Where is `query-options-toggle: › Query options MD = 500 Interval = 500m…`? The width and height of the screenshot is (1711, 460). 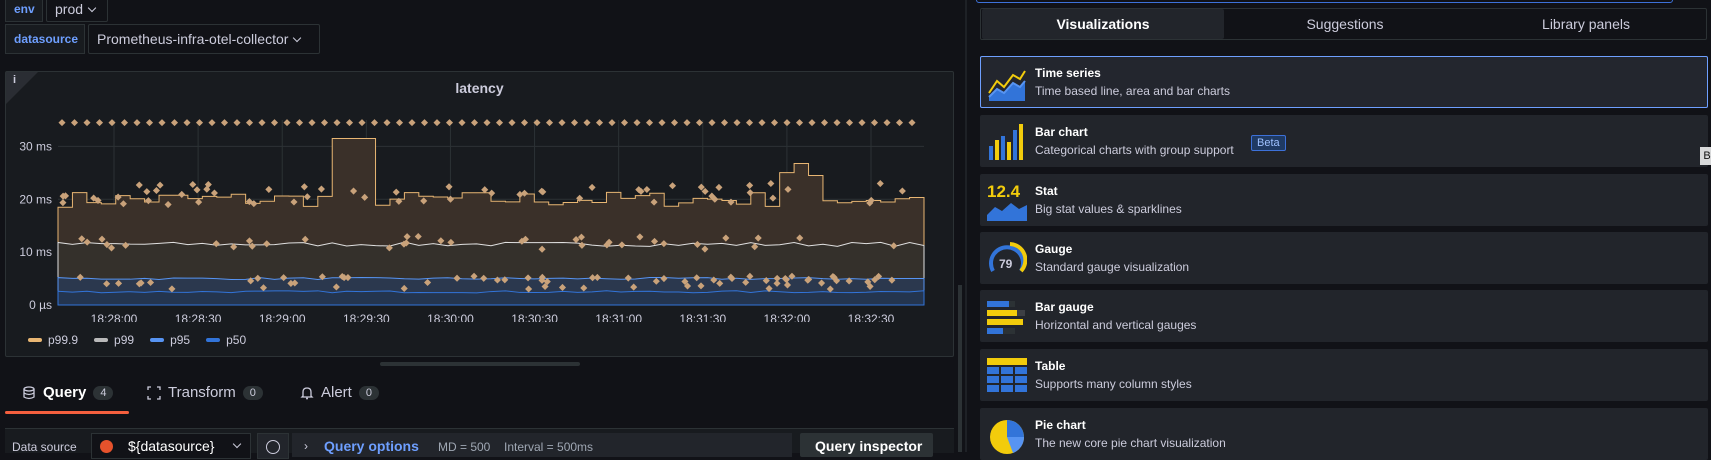
query-options-toggle: › Query options MD = 500 Interval = 500m… is located at coordinates (542, 445).